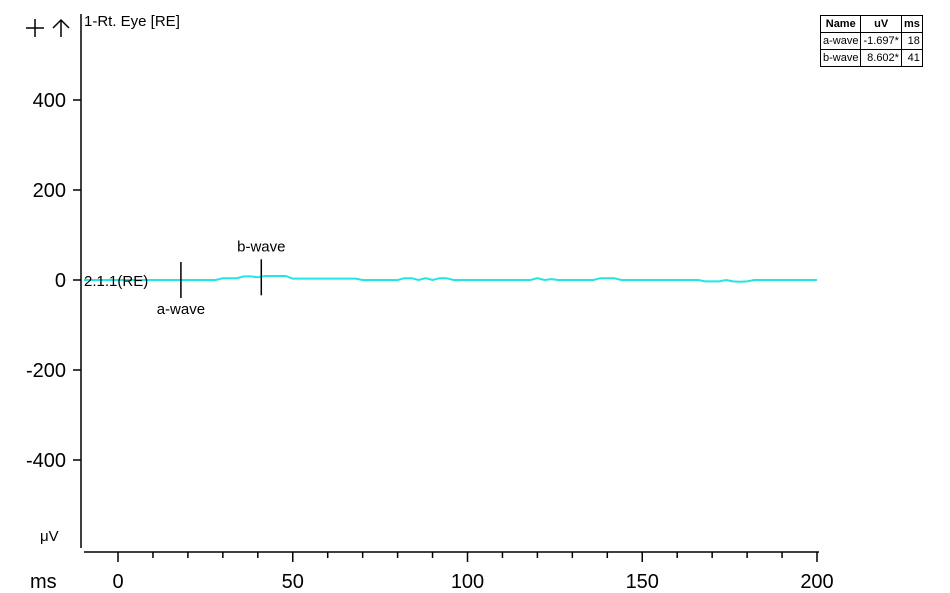 This screenshot has width=950, height=593. I want to click on y-tick-label: 200, so click(49, 191).